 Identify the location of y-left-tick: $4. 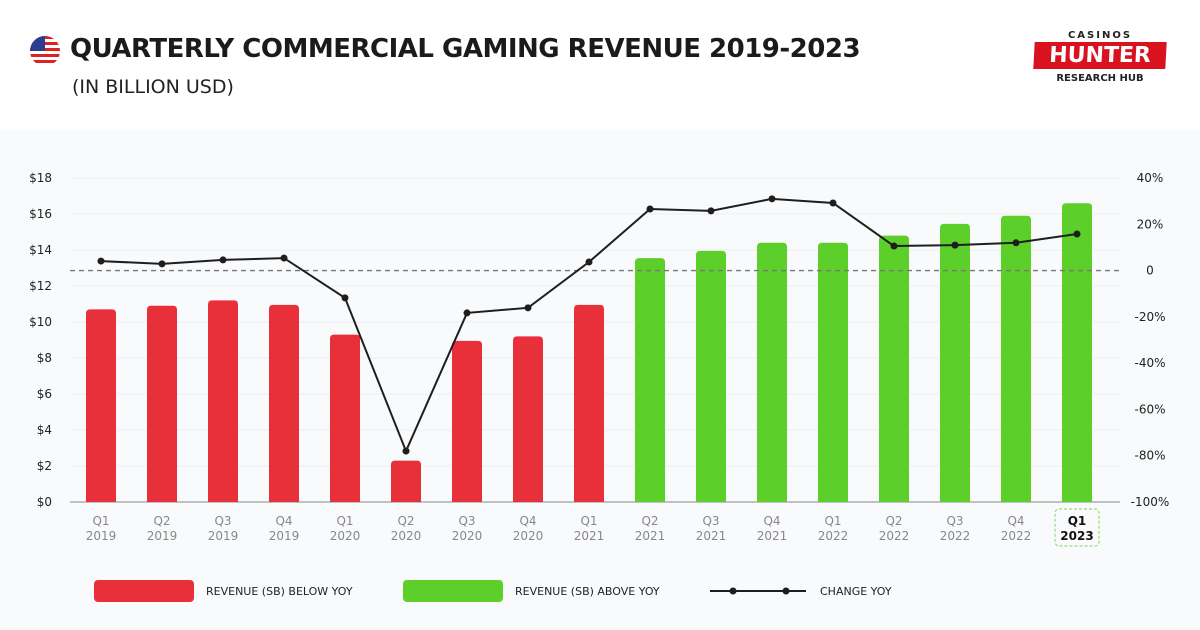
(44, 430).